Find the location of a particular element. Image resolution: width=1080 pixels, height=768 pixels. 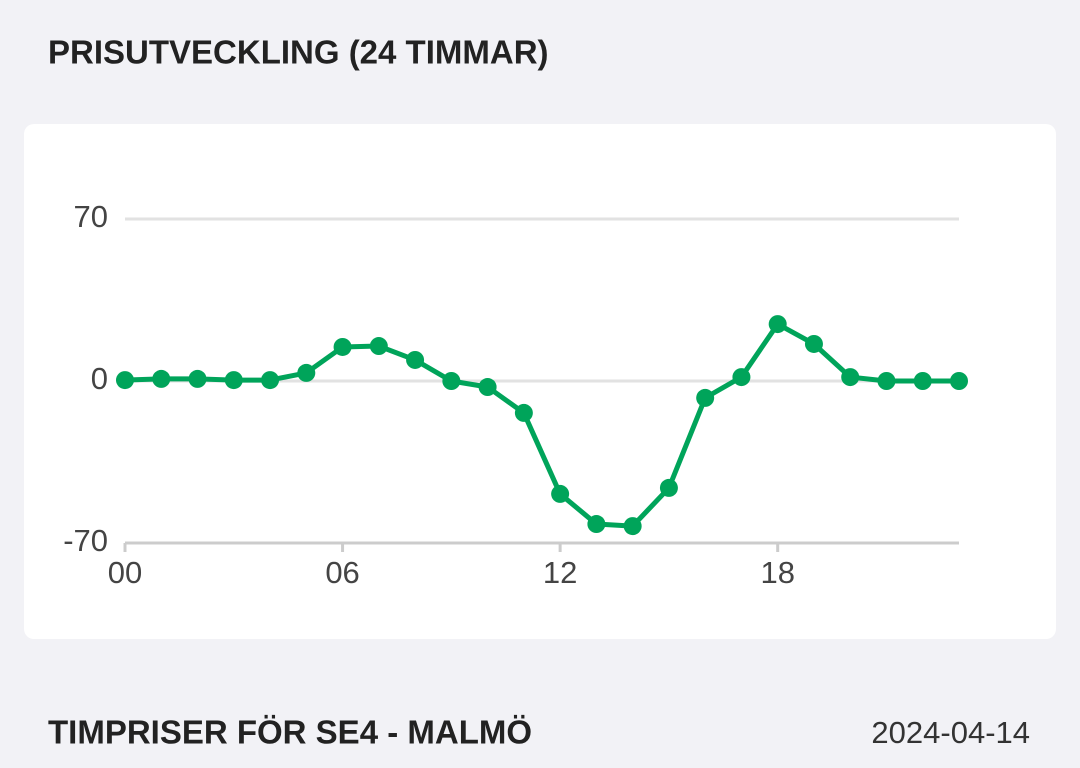

x-tick-label: 18 is located at coordinates (777, 572).